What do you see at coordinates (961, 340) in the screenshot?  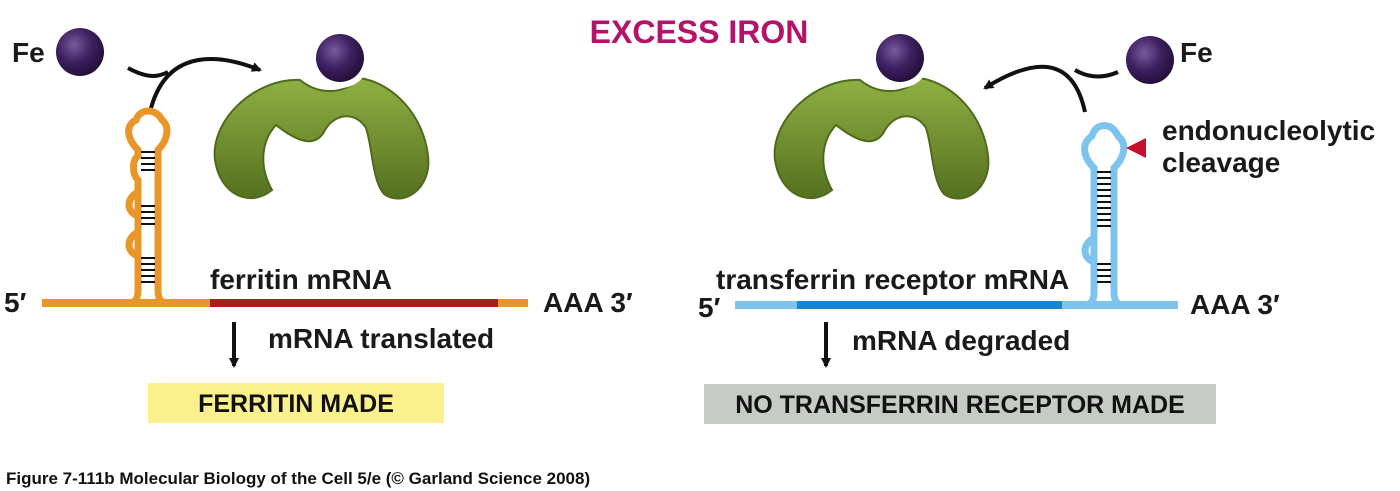 I see `right-outcome-label: mRNA degraded` at bounding box center [961, 340].